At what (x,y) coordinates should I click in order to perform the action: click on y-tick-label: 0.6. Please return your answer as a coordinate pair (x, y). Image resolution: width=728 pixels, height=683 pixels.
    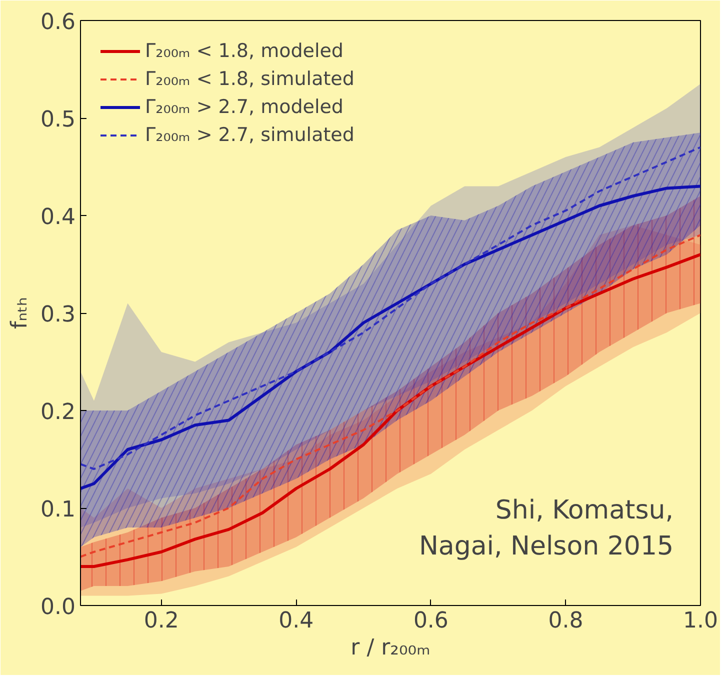
    Looking at the image, I should click on (58, 22).